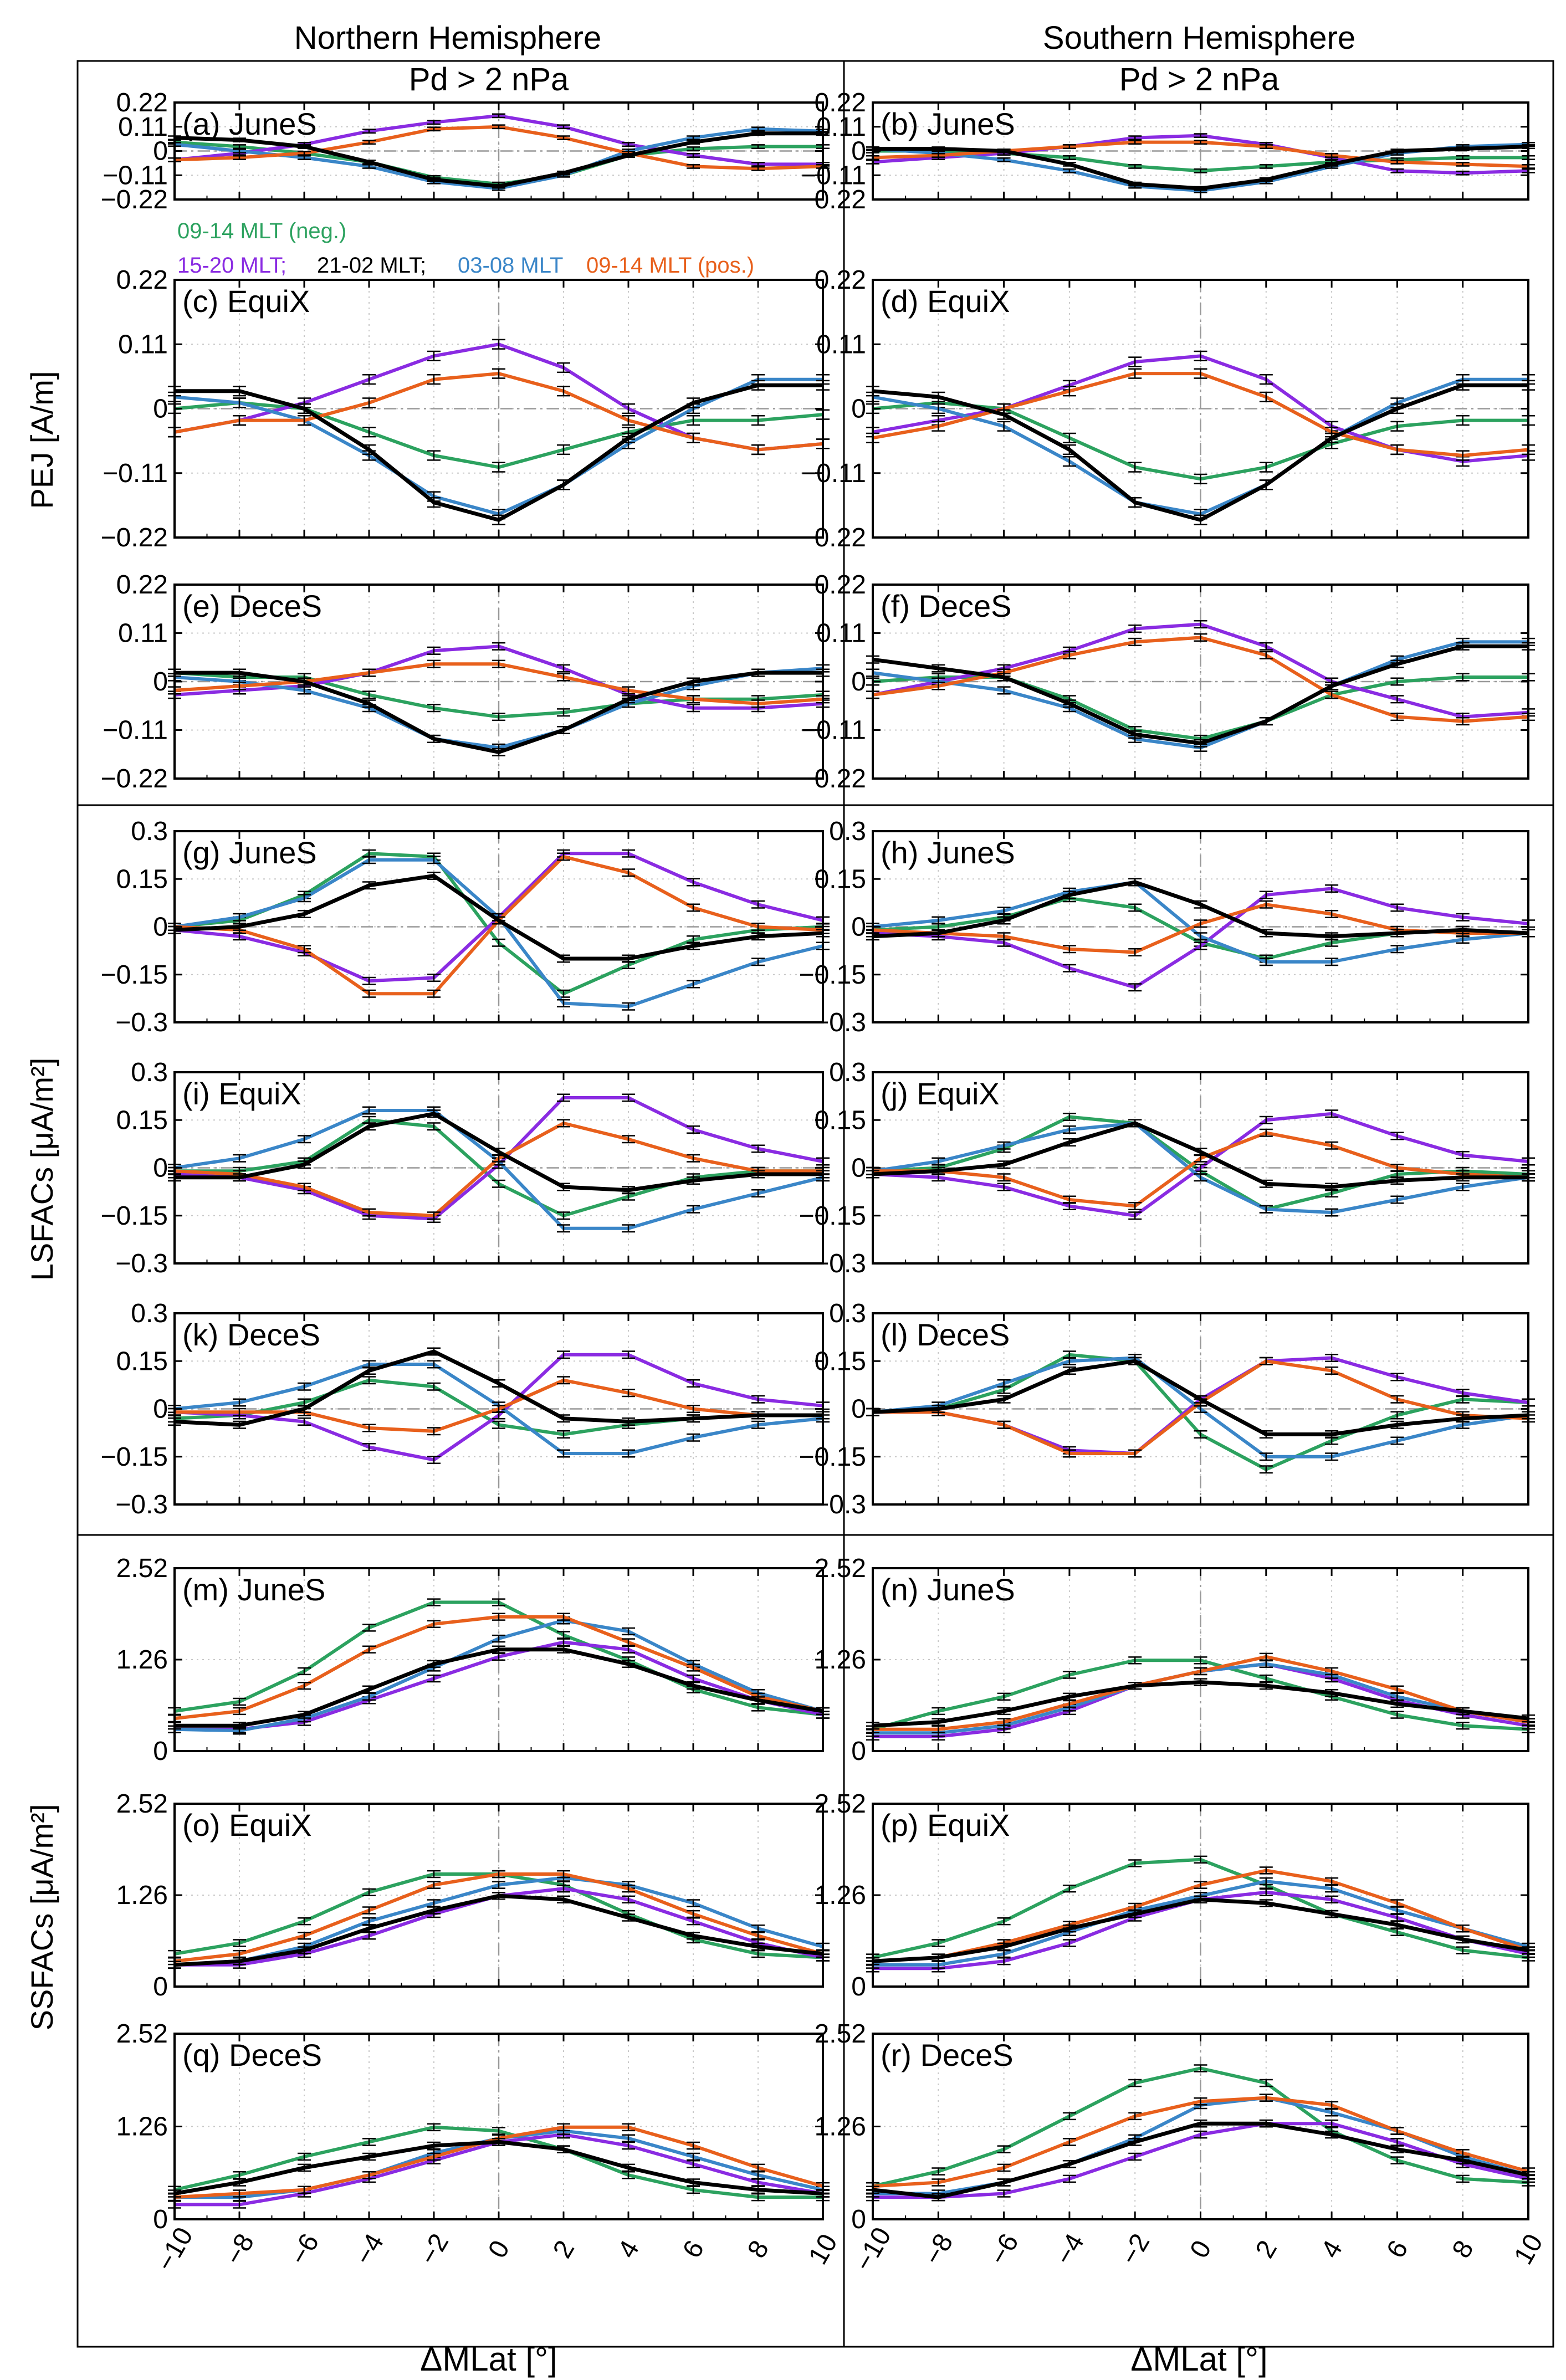 This screenshot has width=1566, height=2380. Describe the element at coordinates (1528, 2249) in the screenshot. I see `x-tick-label: 10` at that location.